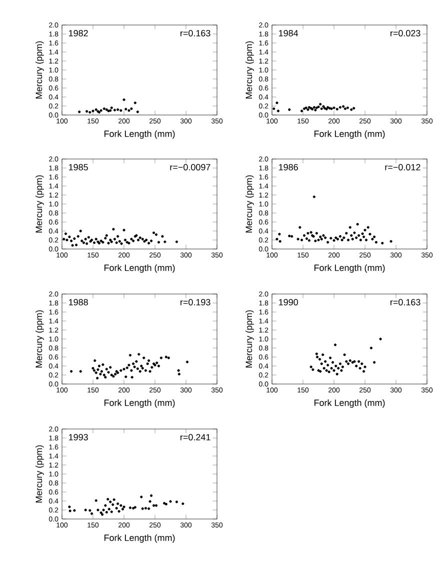 The image size is (437, 568). Describe the element at coordinates (78, 33) in the screenshot. I see `annotation: 1982` at that location.